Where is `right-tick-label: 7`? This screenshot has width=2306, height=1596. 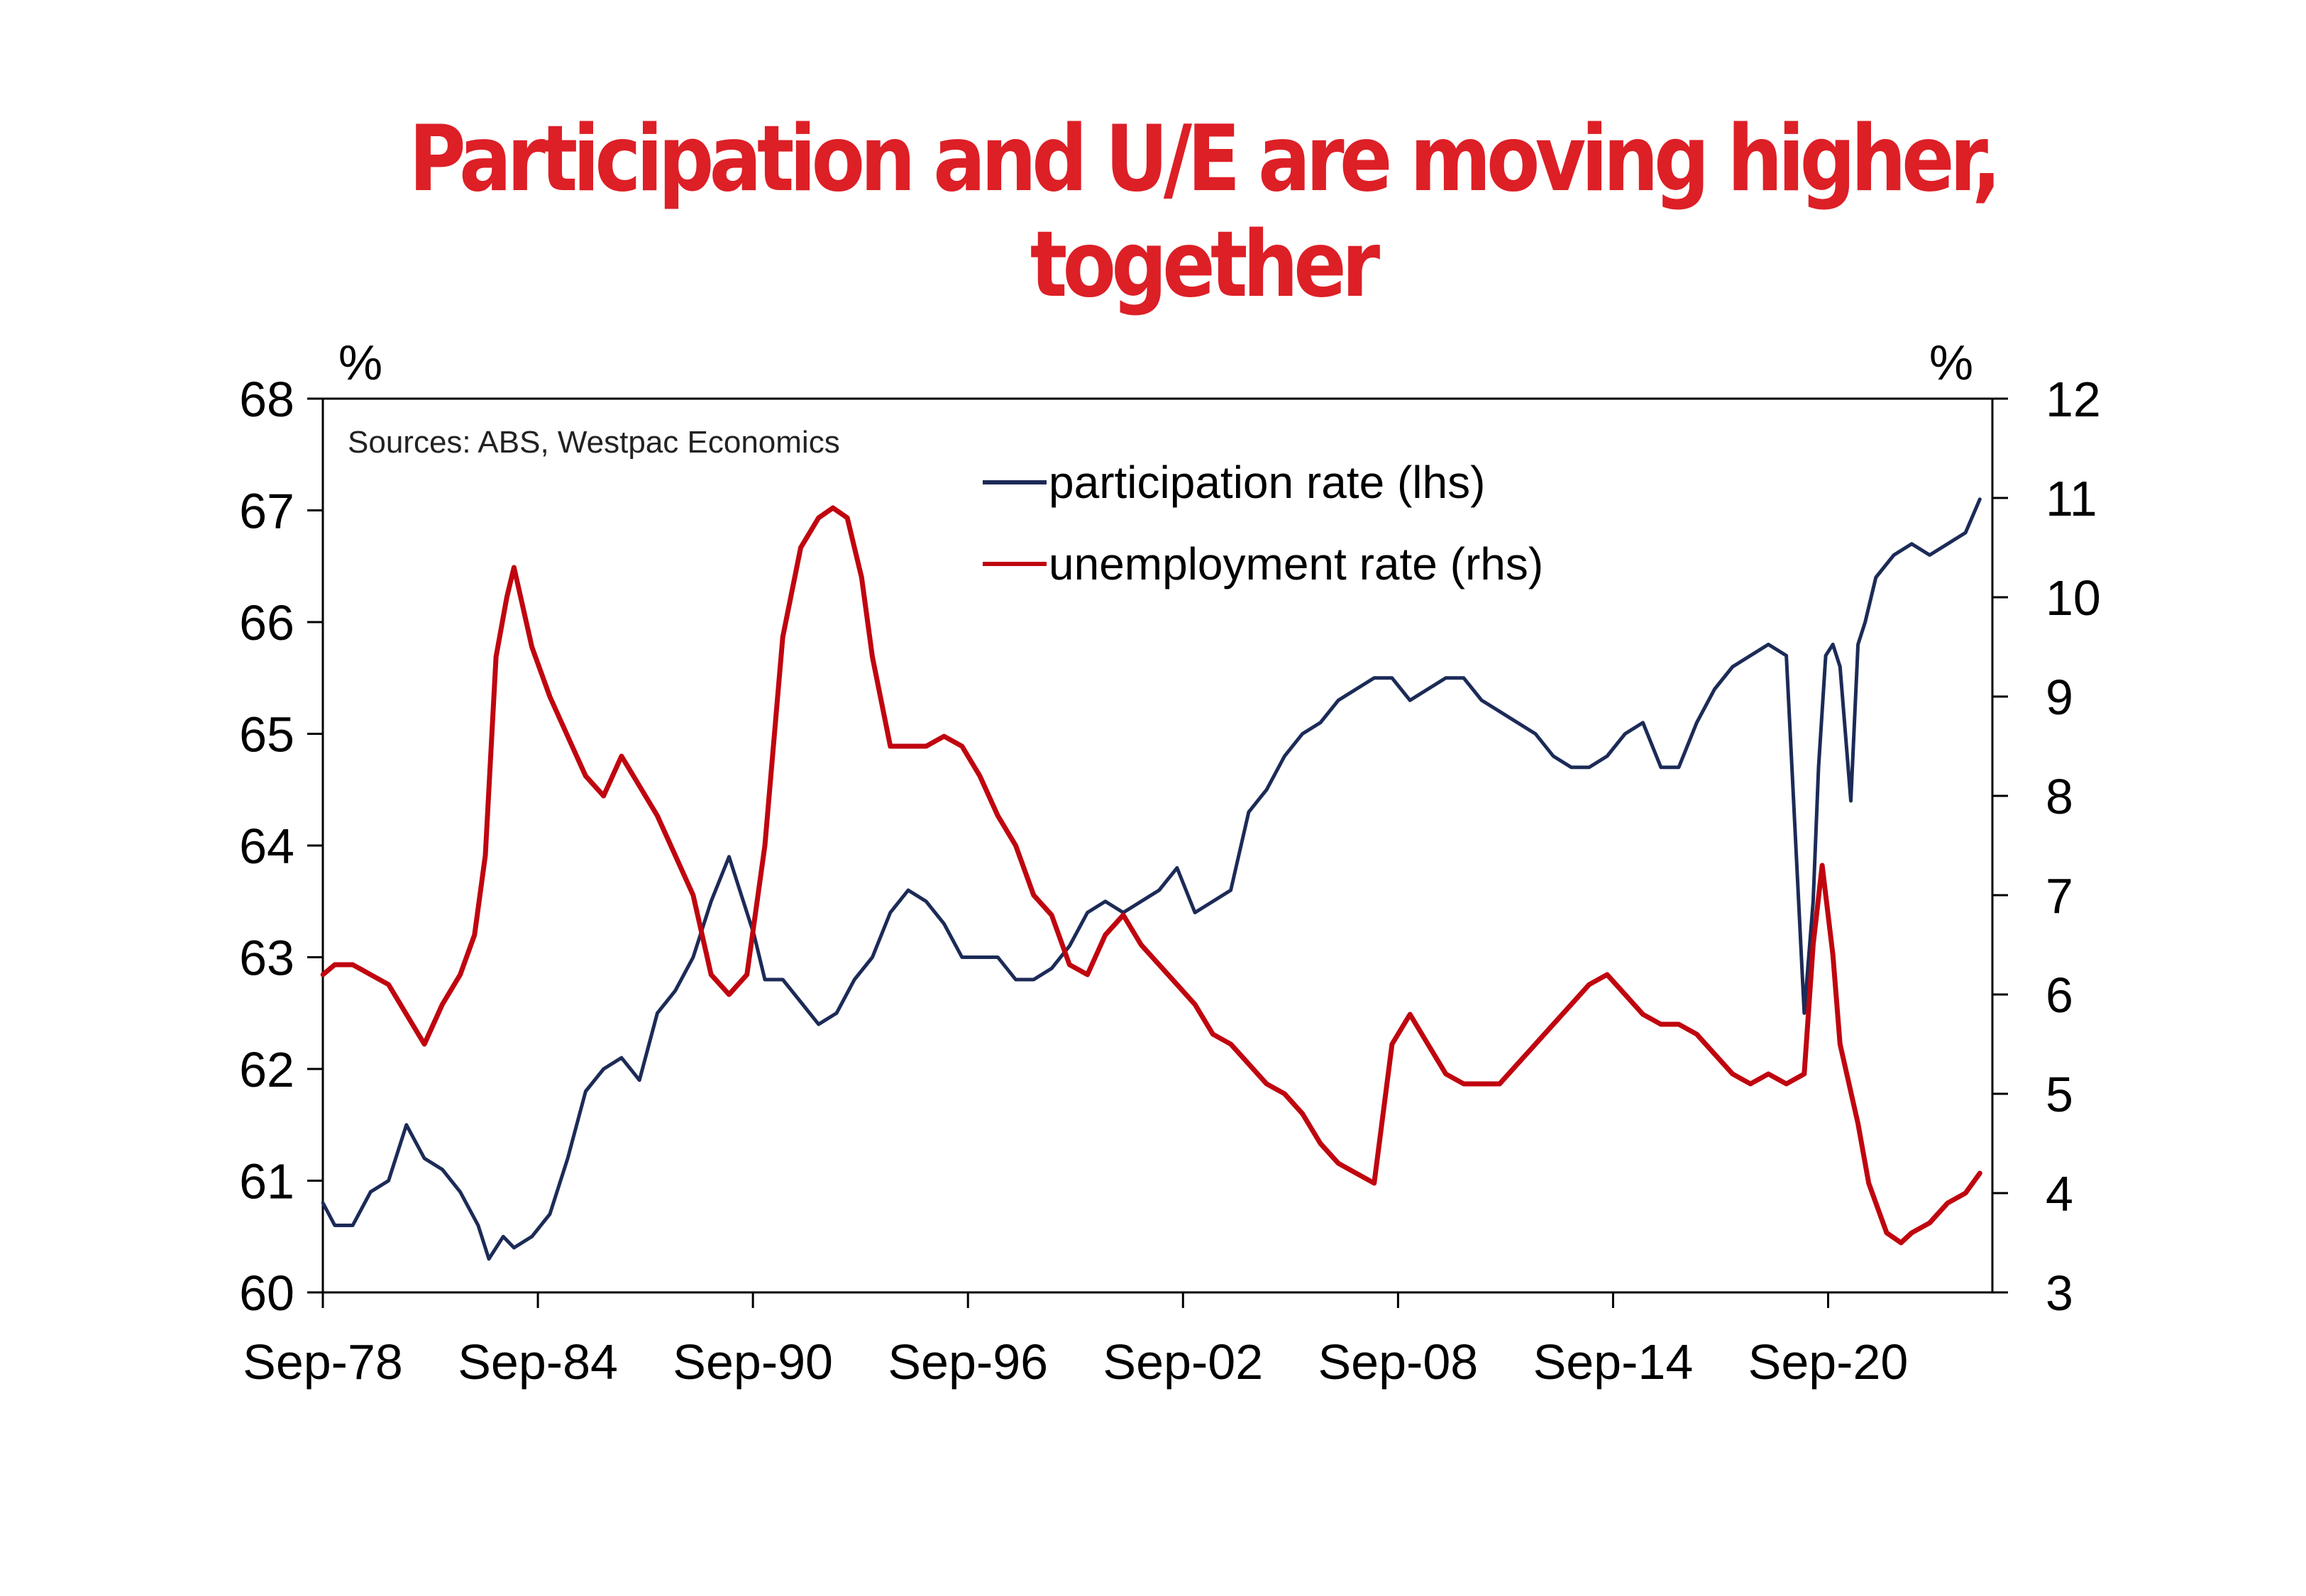
right-tick-label: 7 is located at coordinates (2059, 896).